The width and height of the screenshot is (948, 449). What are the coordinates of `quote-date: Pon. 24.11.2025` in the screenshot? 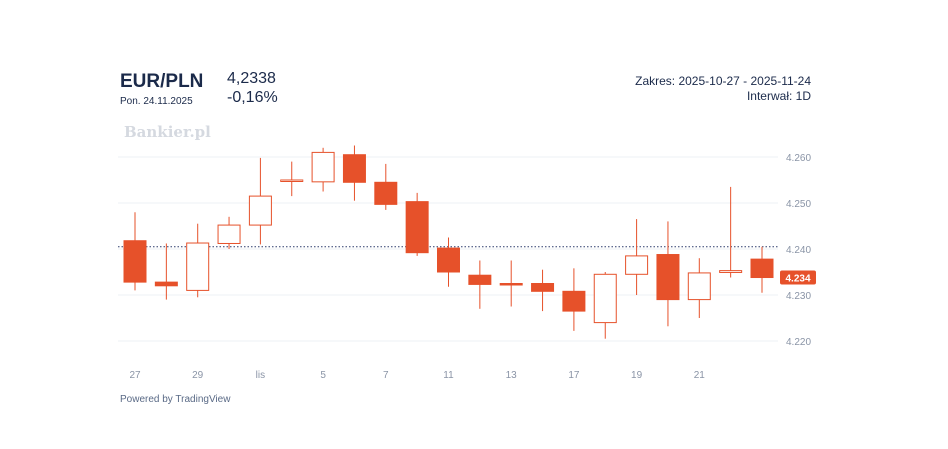 It's located at (156, 101).